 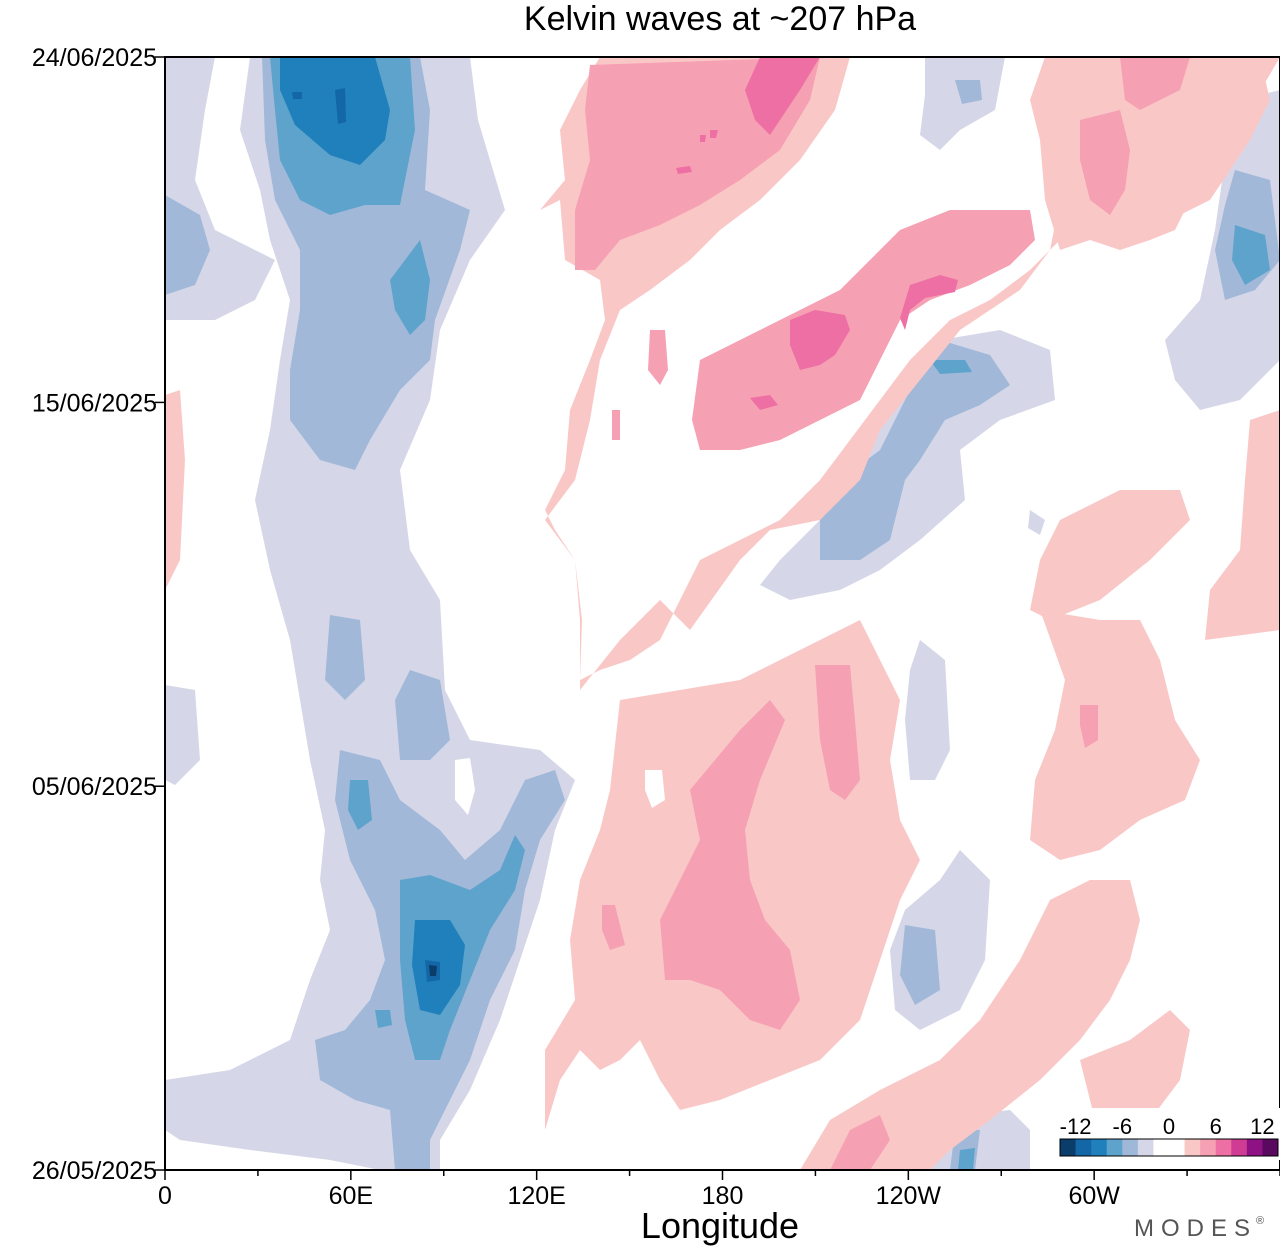 I want to click on x-tick-label: 0, so click(x=165, y=1196).